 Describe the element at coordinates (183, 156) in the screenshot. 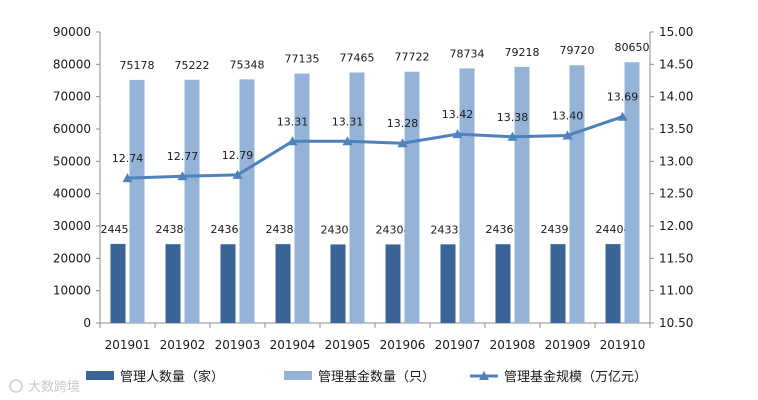

I see `line-point-label: 12.77` at that location.